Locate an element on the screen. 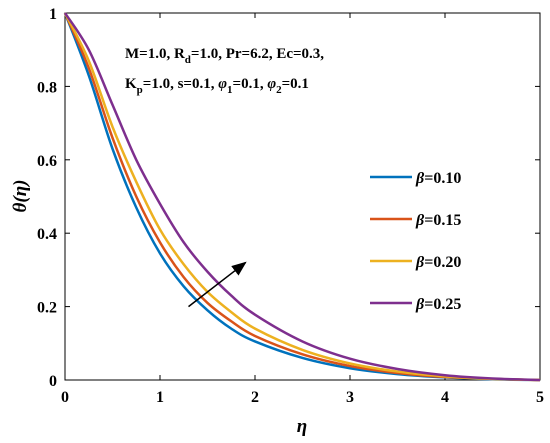 This screenshot has height=443, width=550. annotation-line-2: Kp=1.0, s=0.1, φ1=0.1, φ2=0.1 is located at coordinates (217, 86).